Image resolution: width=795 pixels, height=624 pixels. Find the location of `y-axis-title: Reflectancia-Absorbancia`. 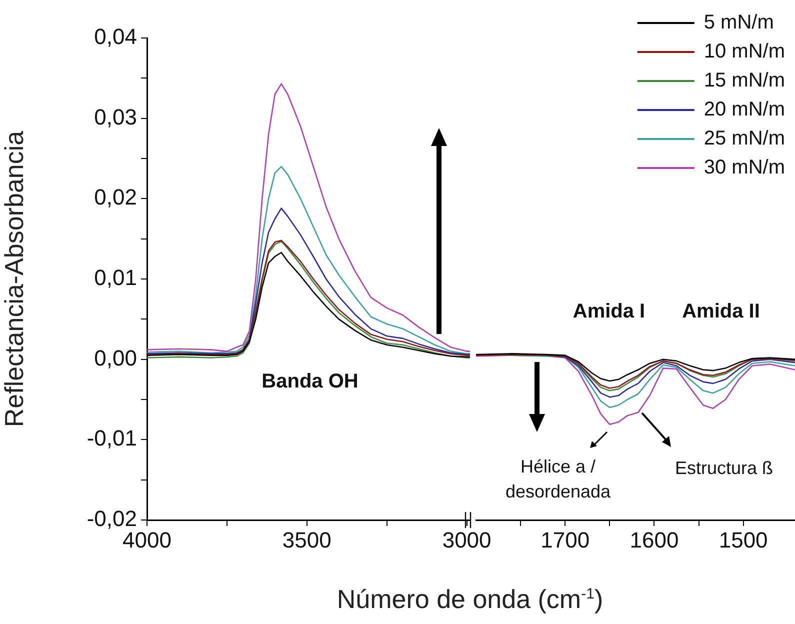

y-axis-title: Reflectancia-Absorbancia is located at coordinates (14, 279).